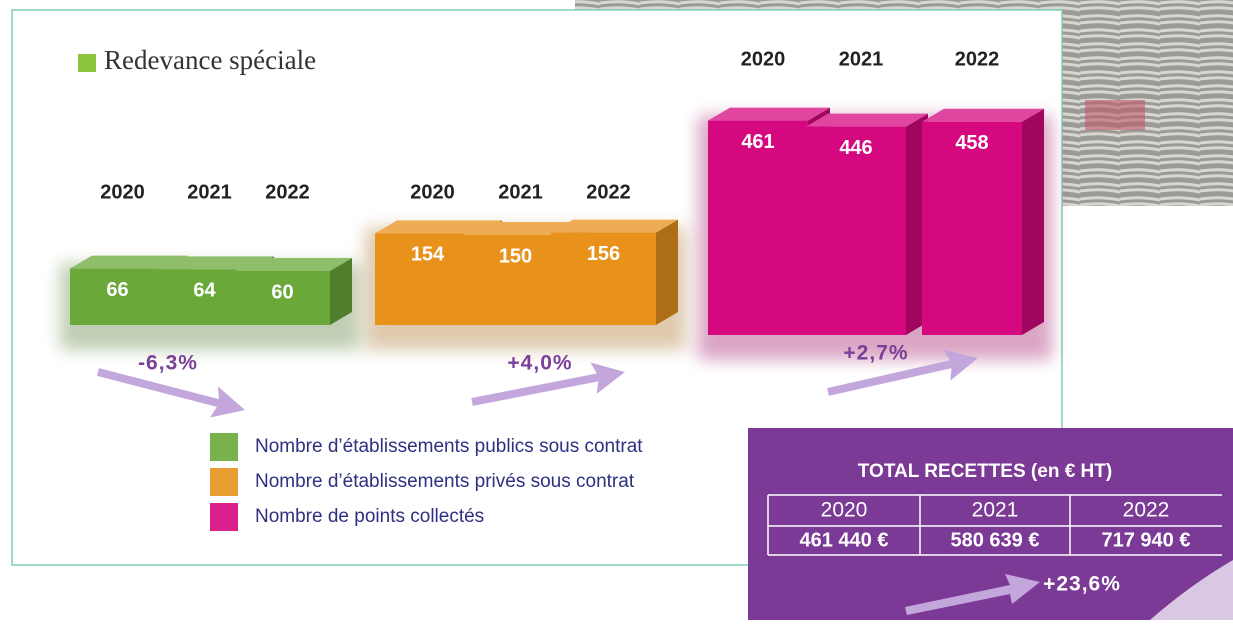 Image resolution: width=1233 pixels, height=625 pixels. What do you see at coordinates (428, 255) in the screenshot?
I see `data-label: 154` at bounding box center [428, 255].